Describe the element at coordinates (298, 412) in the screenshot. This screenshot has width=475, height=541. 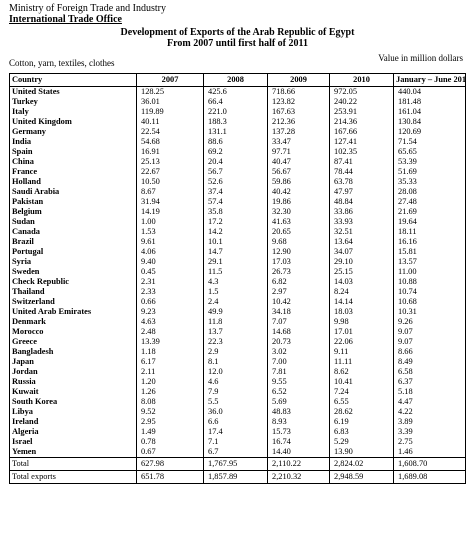
I see `value-cell: 48.83` at that location.